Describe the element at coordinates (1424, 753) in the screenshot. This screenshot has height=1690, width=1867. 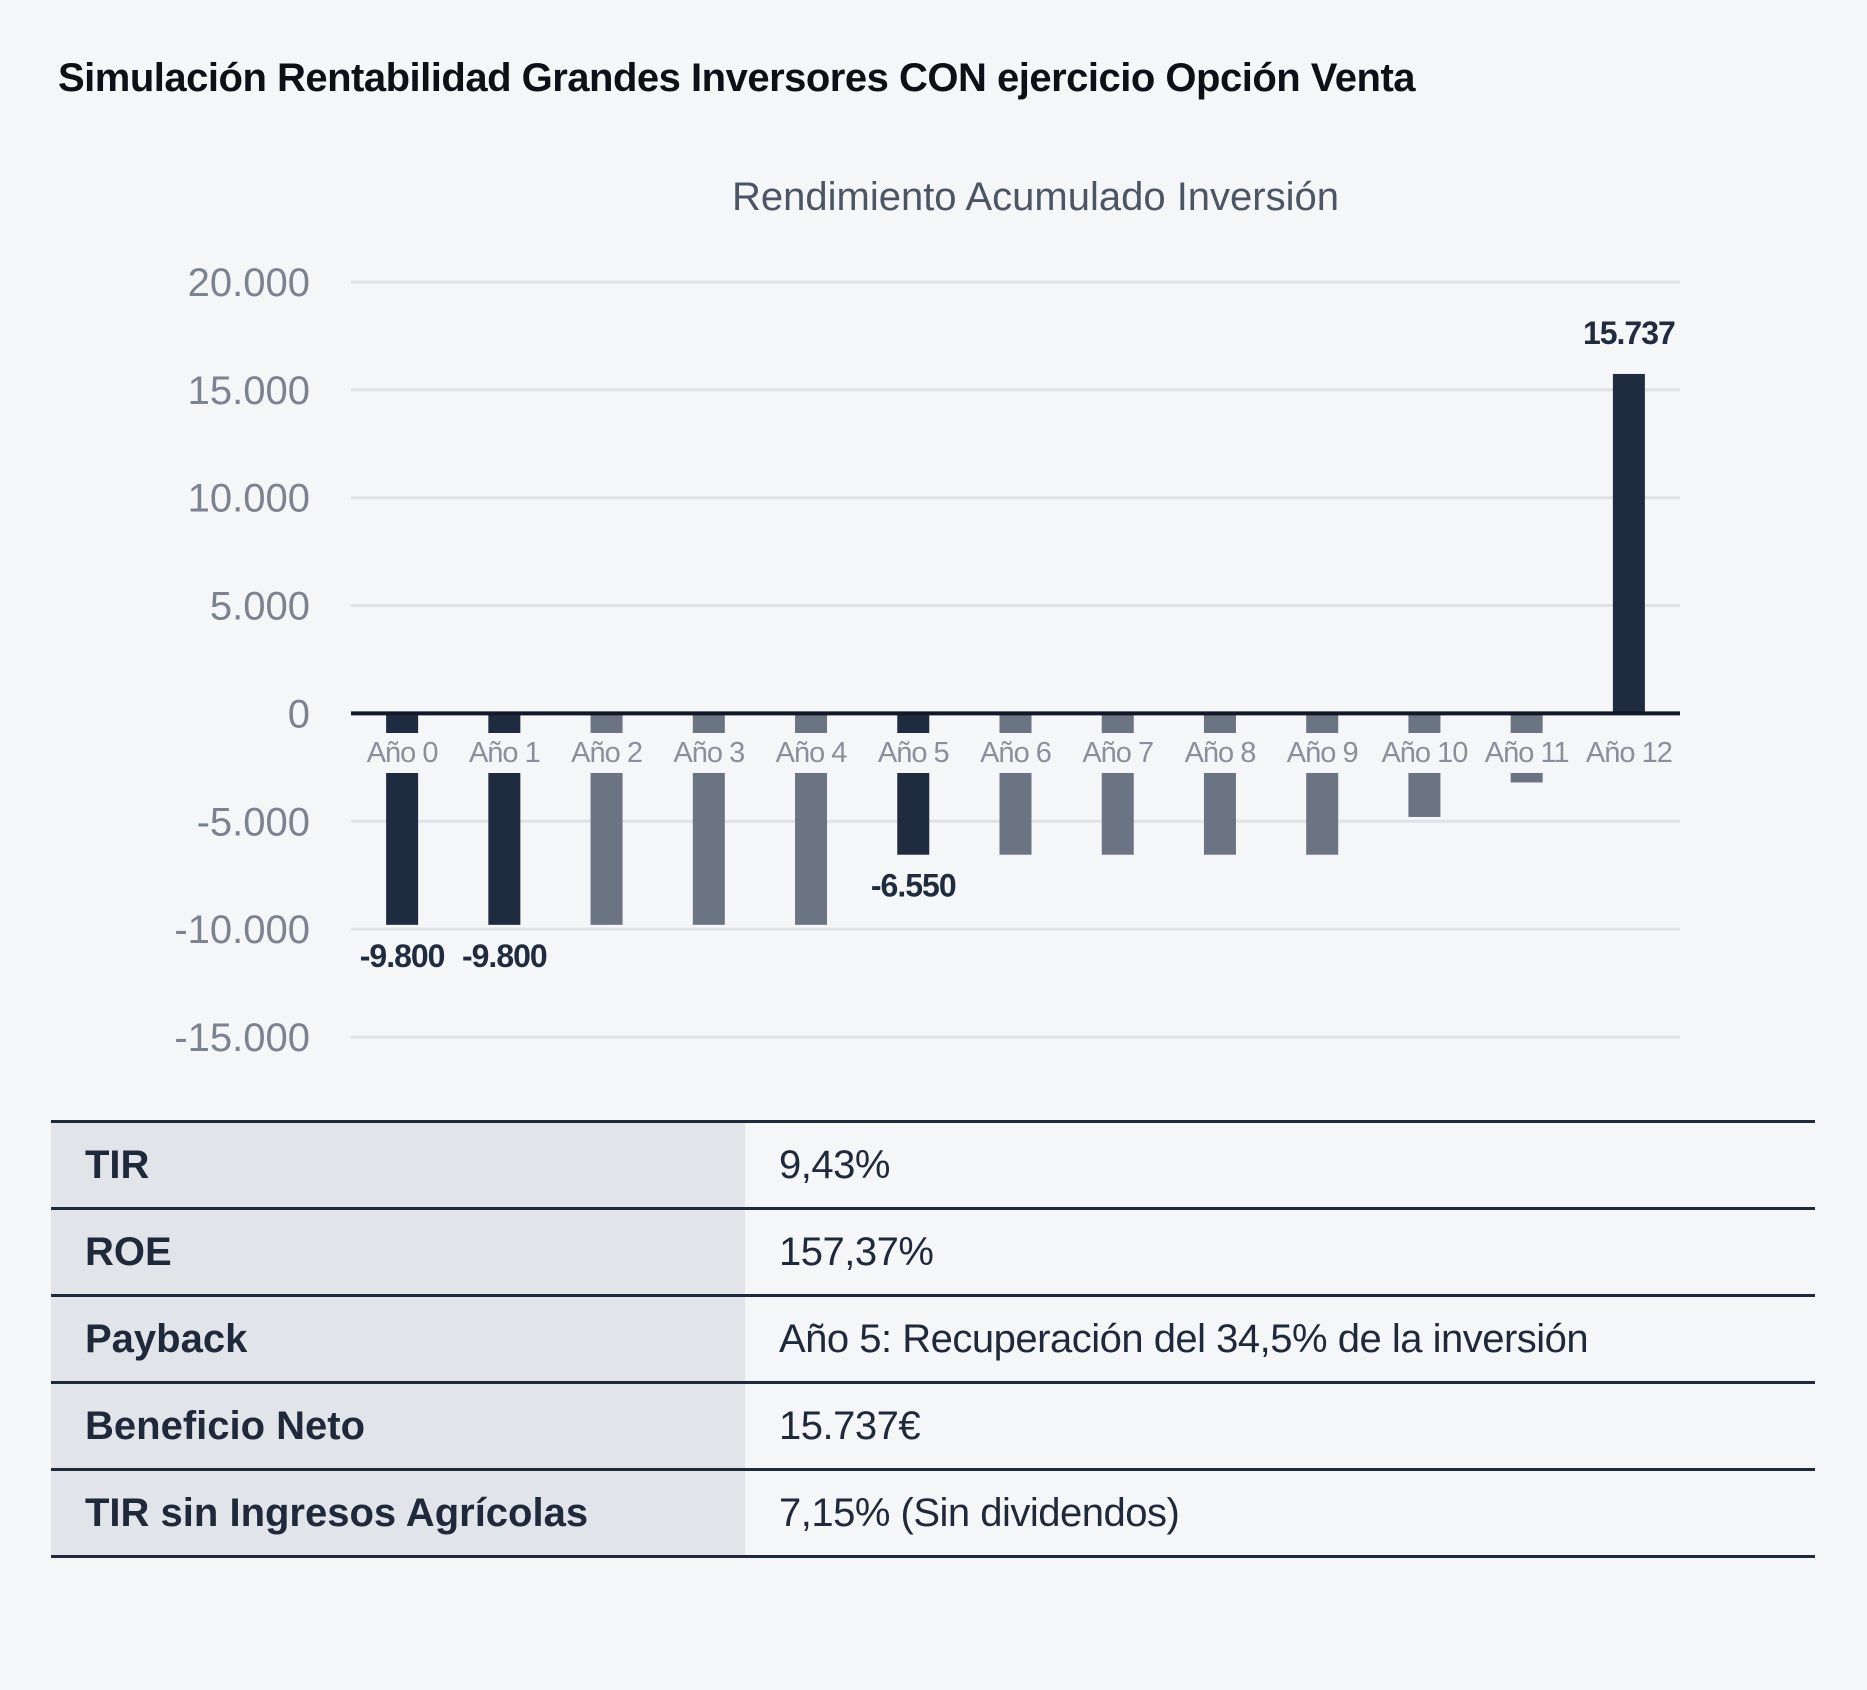
I see `x-tick-label: Año 10` at that location.